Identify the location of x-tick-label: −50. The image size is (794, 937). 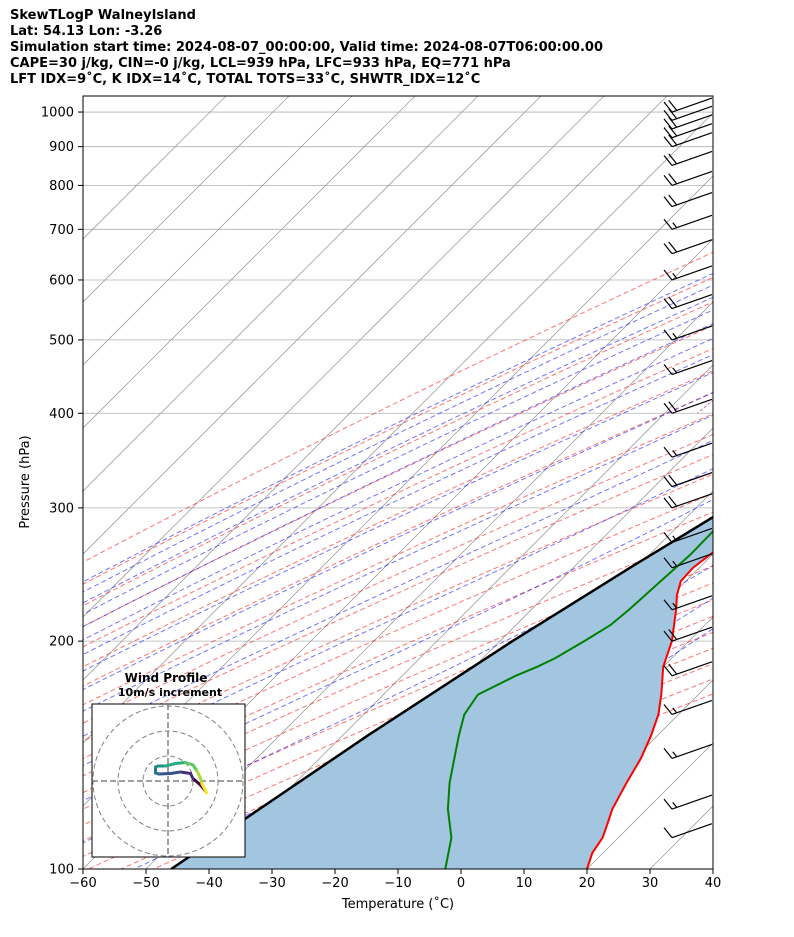
(145, 883).